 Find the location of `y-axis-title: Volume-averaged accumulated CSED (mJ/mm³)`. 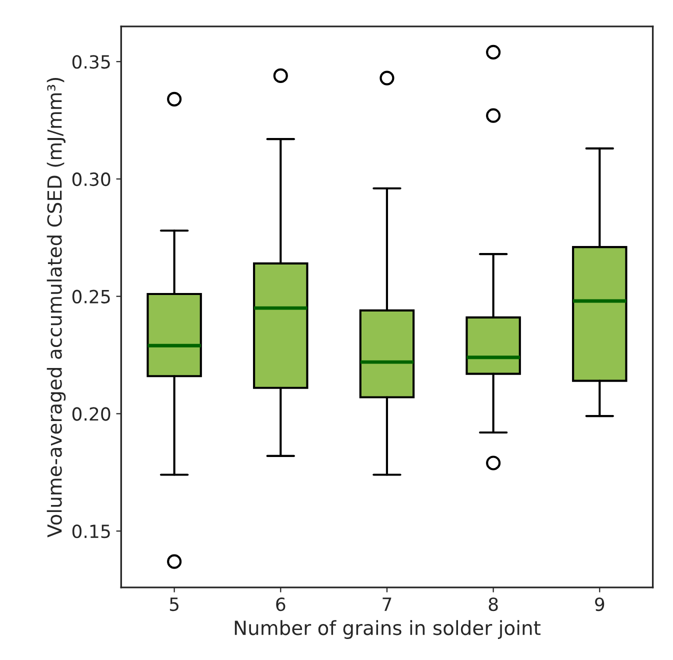

y-axis-title: Volume-averaged accumulated CSED (mJ/mm³) is located at coordinates (56, 308).